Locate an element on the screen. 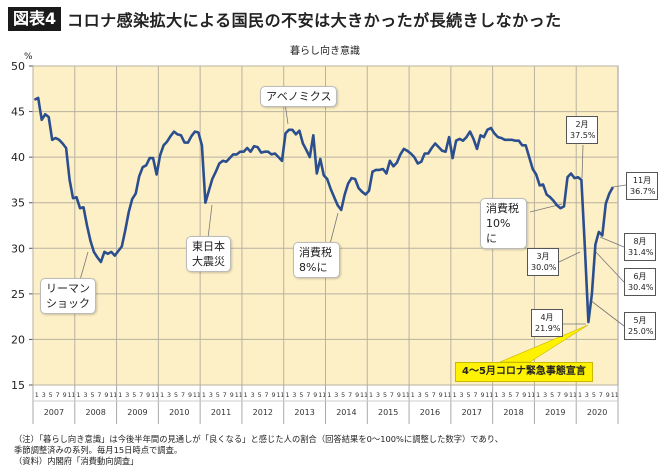  year-label: 2020 is located at coordinates (597, 412).